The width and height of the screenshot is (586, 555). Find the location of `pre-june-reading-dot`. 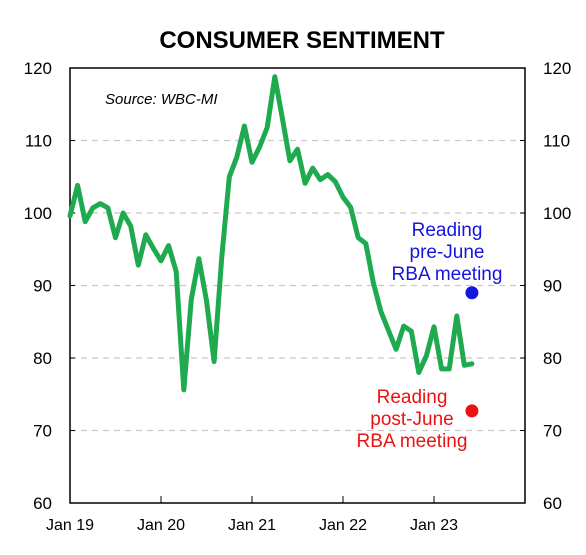

pre-june-reading-dot is located at coordinates (472, 293).